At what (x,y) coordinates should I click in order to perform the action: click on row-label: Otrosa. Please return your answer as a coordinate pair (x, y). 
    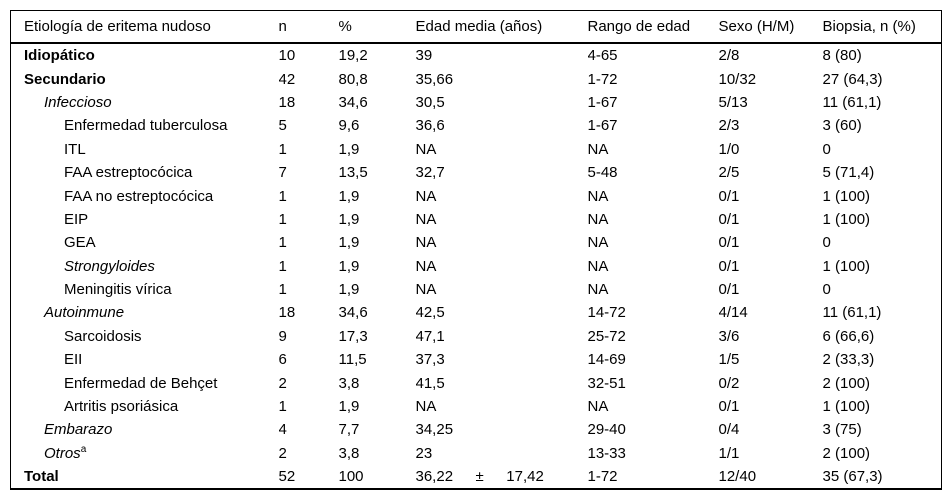
    Looking at the image, I should click on (65, 452).